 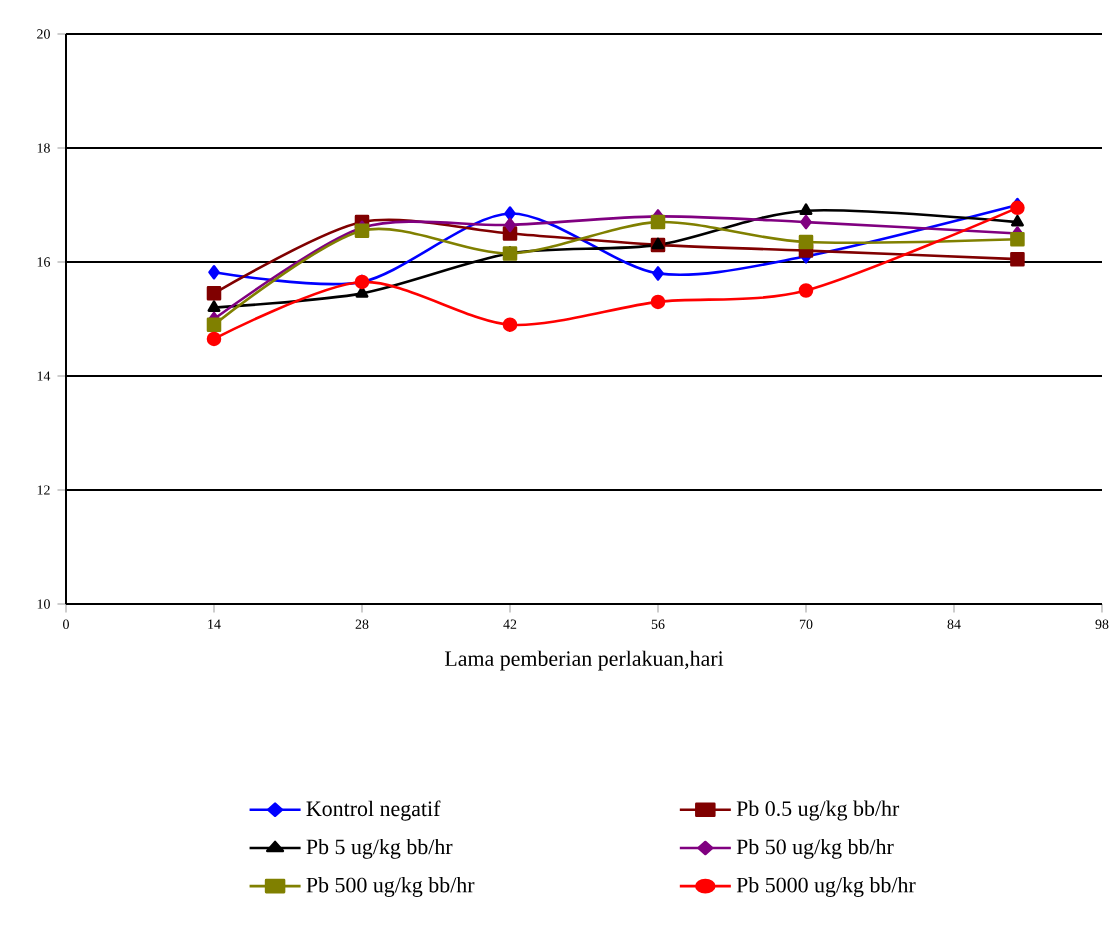 I want to click on legend-label: Kontrol negatif, so click(x=373, y=810).